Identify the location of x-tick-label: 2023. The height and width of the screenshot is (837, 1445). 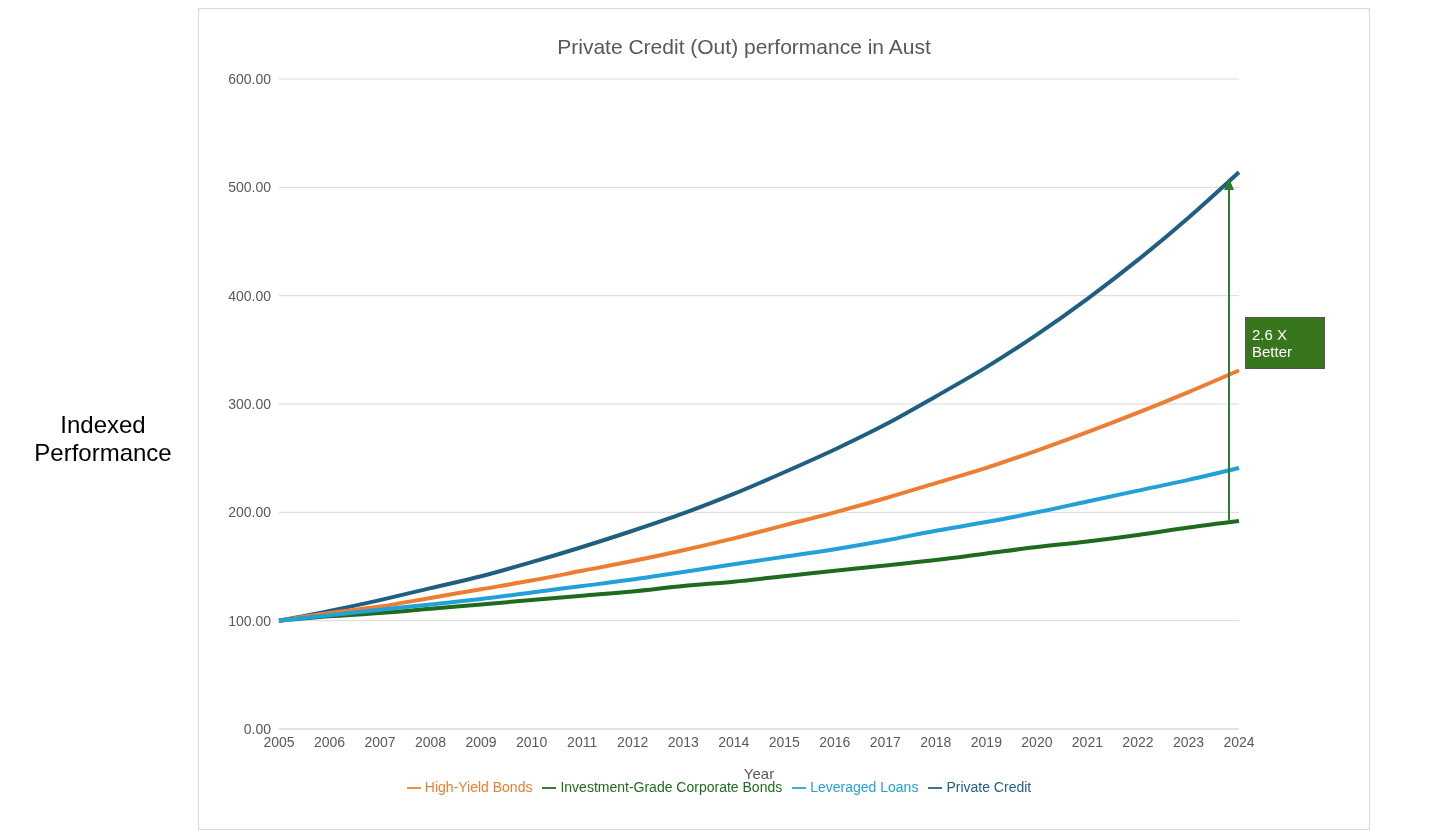
(1188, 741).